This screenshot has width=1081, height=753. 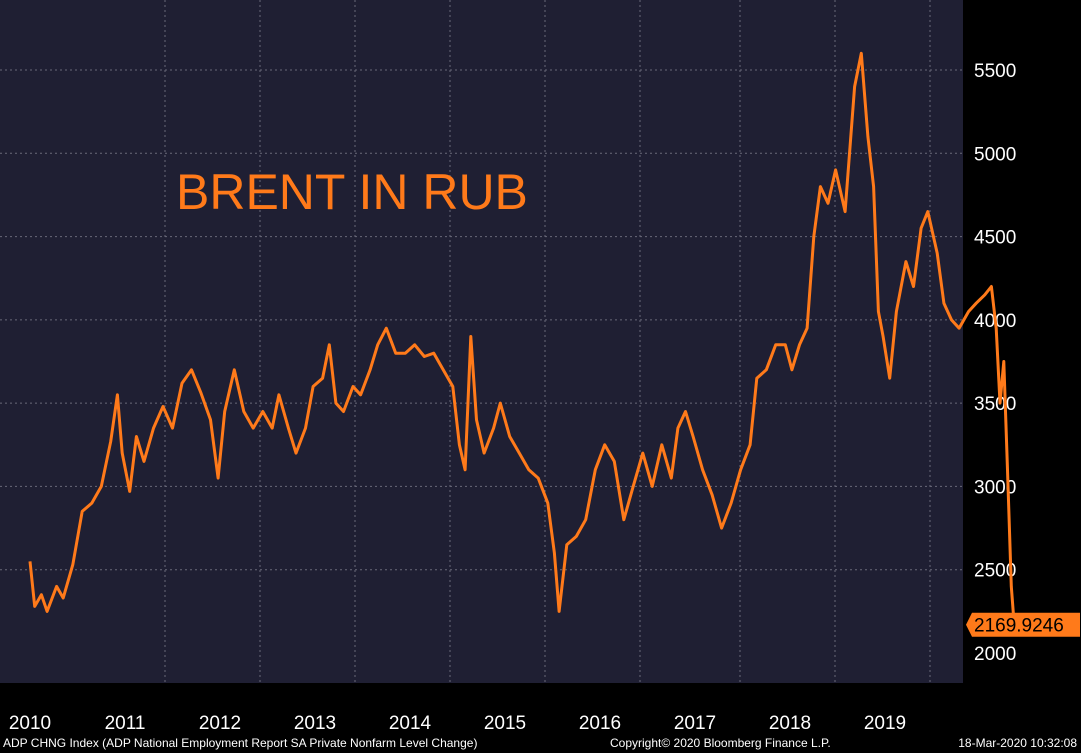 I want to click on y-tick-label: 2000, so click(x=995, y=654).